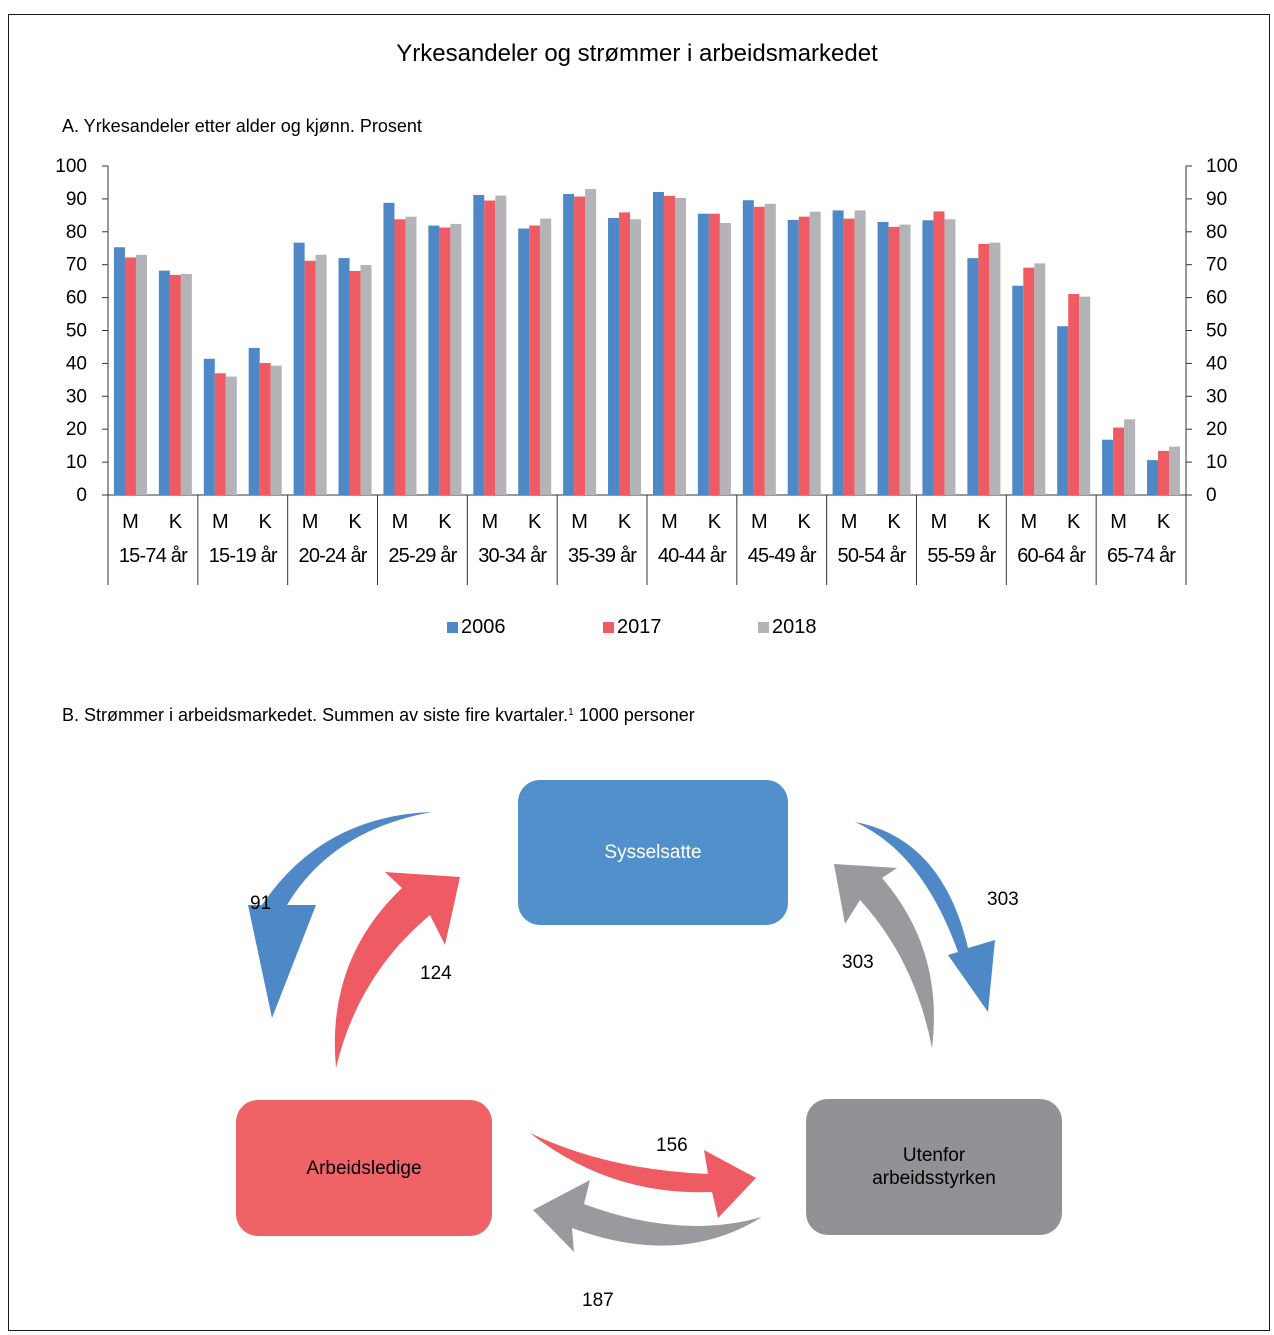  I want to click on y-tick-label-right: 100, so click(1222, 166).